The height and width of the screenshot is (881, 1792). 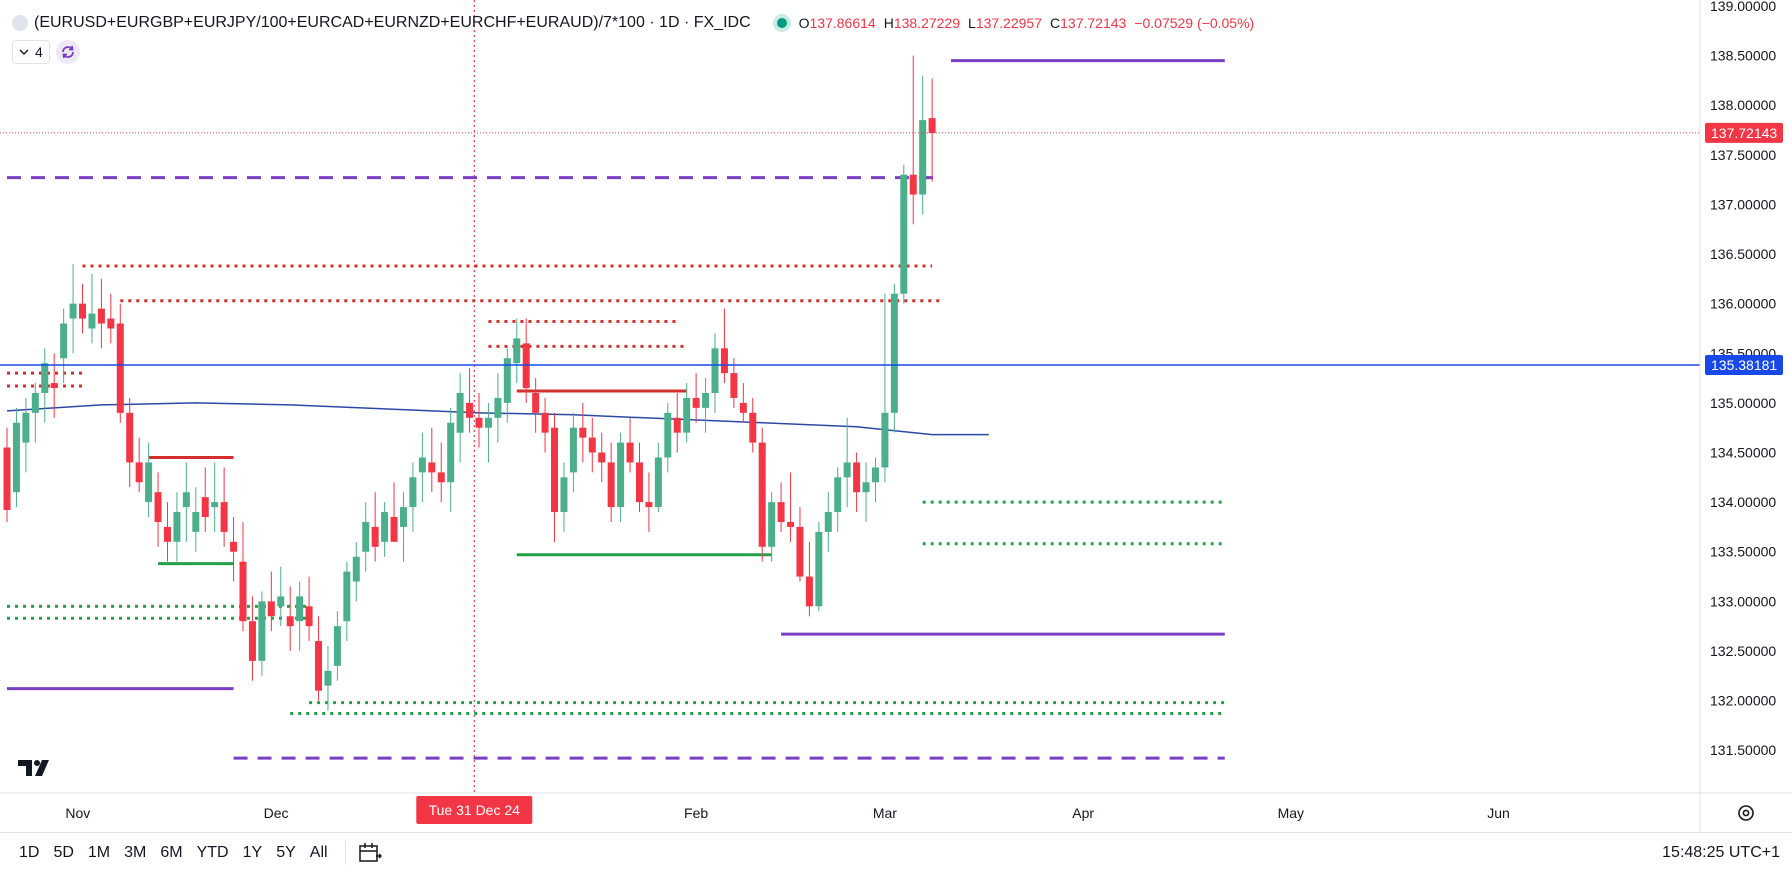 I want to click on utc-clock: 15:48:25 UTC+1, so click(x=1721, y=852).